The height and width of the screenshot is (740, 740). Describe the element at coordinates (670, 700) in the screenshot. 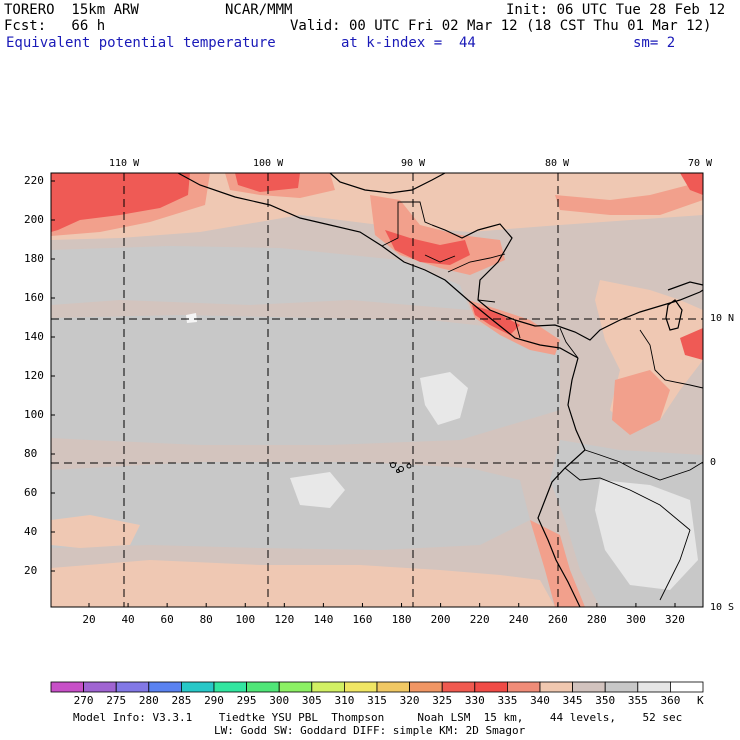

I see `colorbar-label: 360` at that location.